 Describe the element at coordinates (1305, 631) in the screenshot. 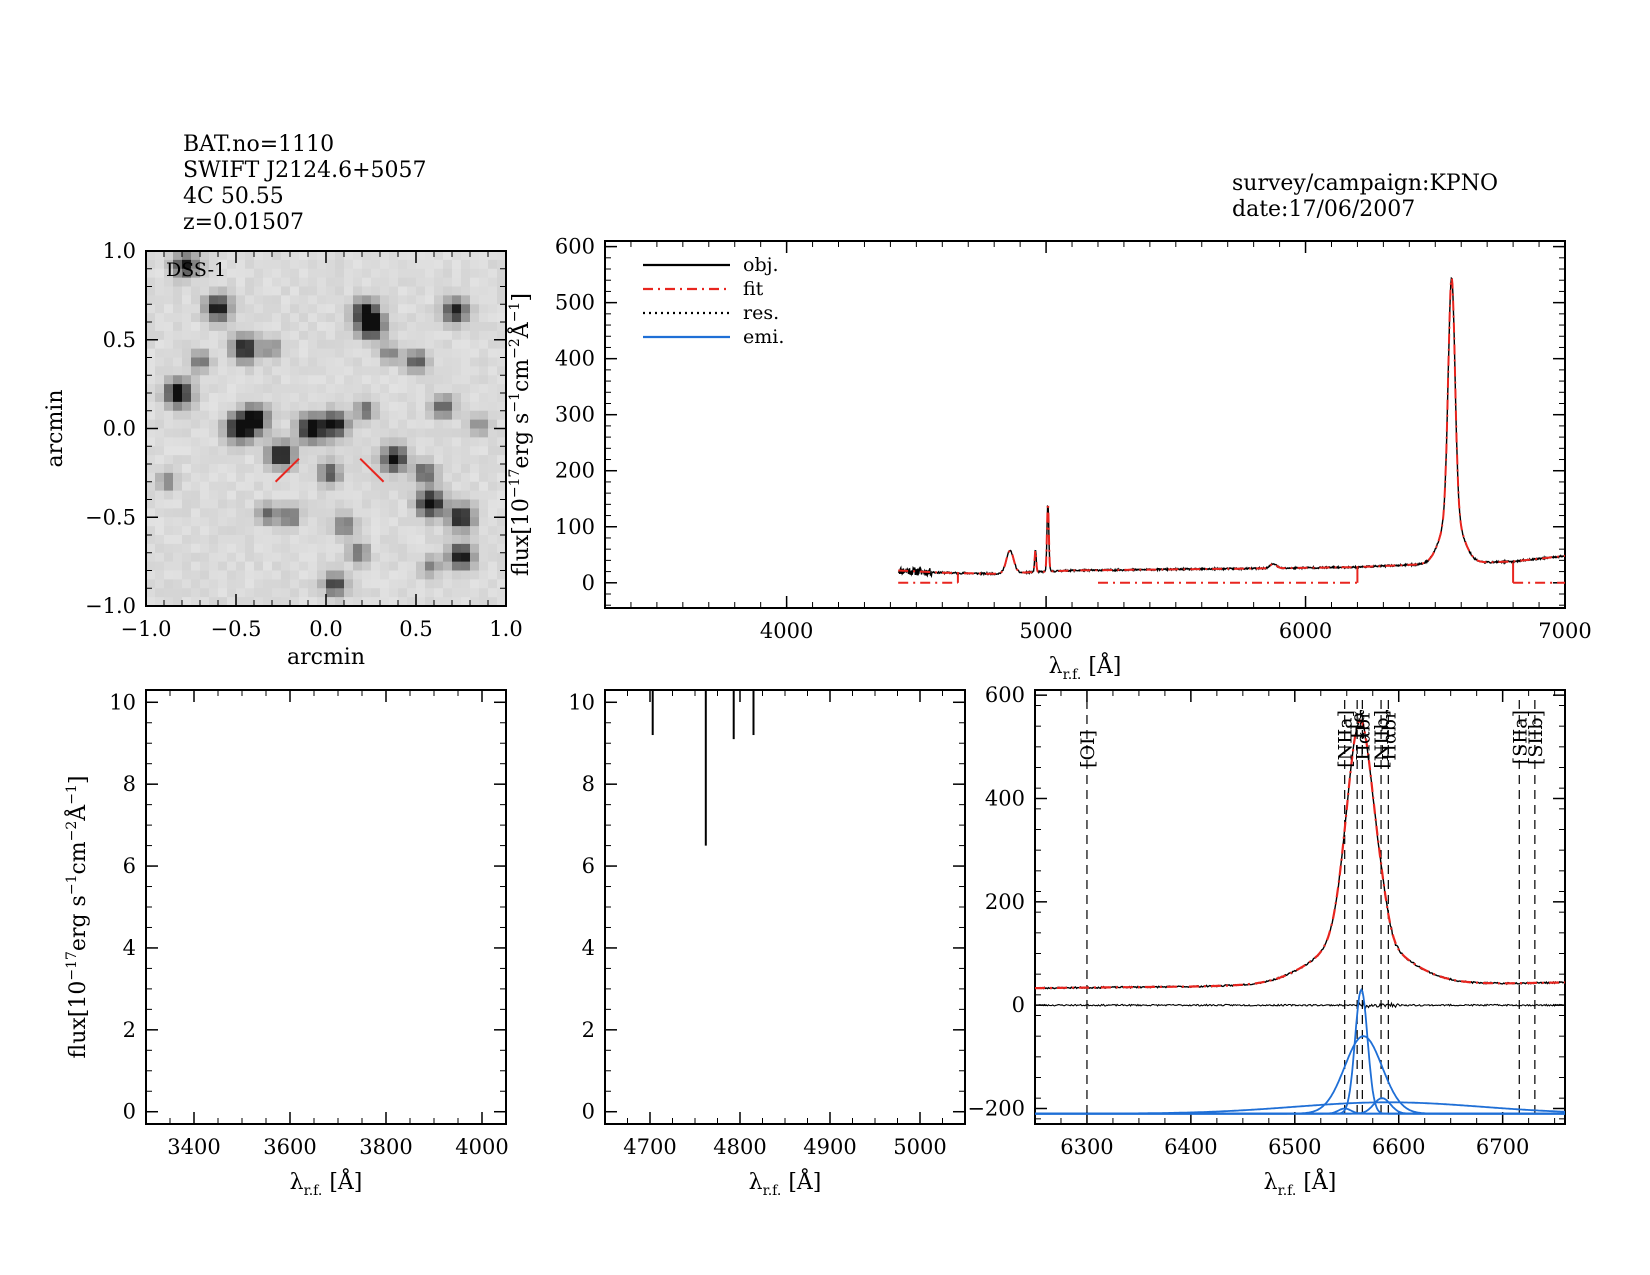

I see `x-tick-label: 6000` at that location.